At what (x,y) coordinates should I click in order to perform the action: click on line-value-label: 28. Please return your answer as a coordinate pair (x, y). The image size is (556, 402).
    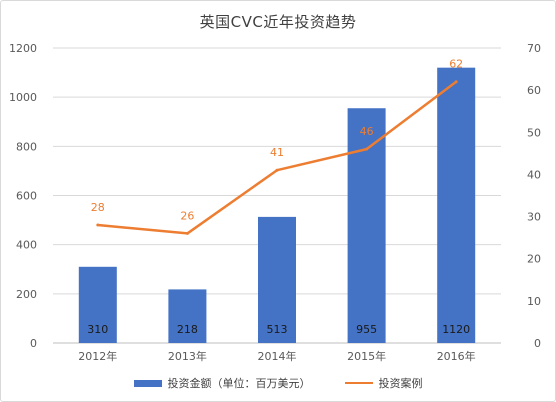
    Looking at the image, I should click on (98, 207).